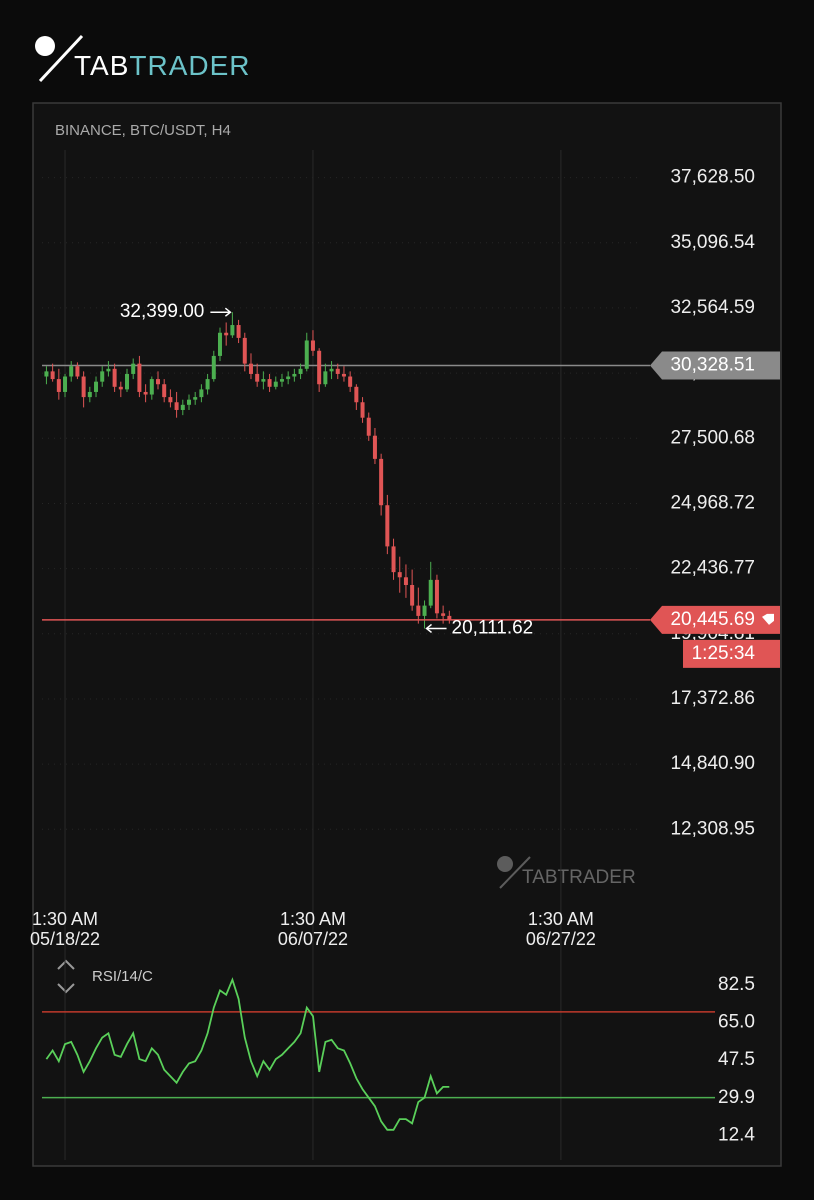 The height and width of the screenshot is (1200, 814). What do you see at coordinates (65, 939) in the screenshot?
I see `x-tick-label: 05/18/22` at bounding box center [65, 939].